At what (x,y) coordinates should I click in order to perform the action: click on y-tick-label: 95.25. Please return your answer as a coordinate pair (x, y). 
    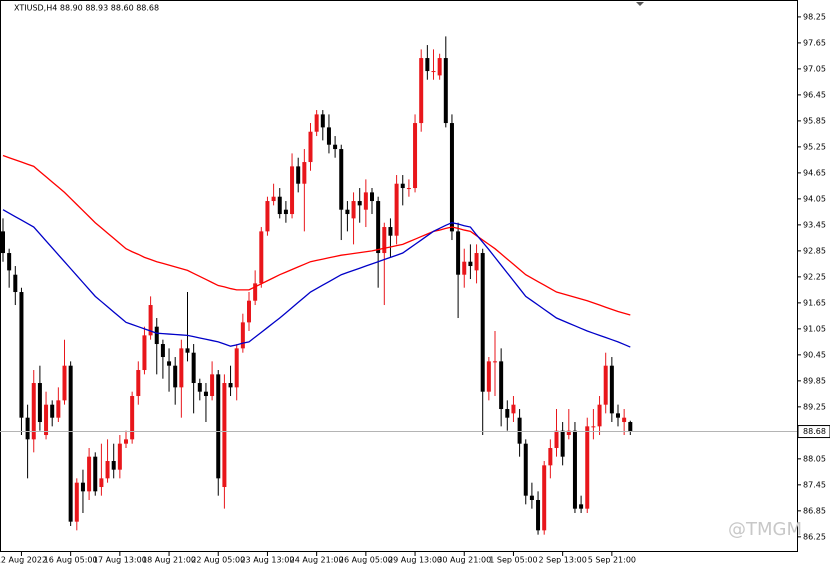
    Looking at the image, I should click on (814, 146).